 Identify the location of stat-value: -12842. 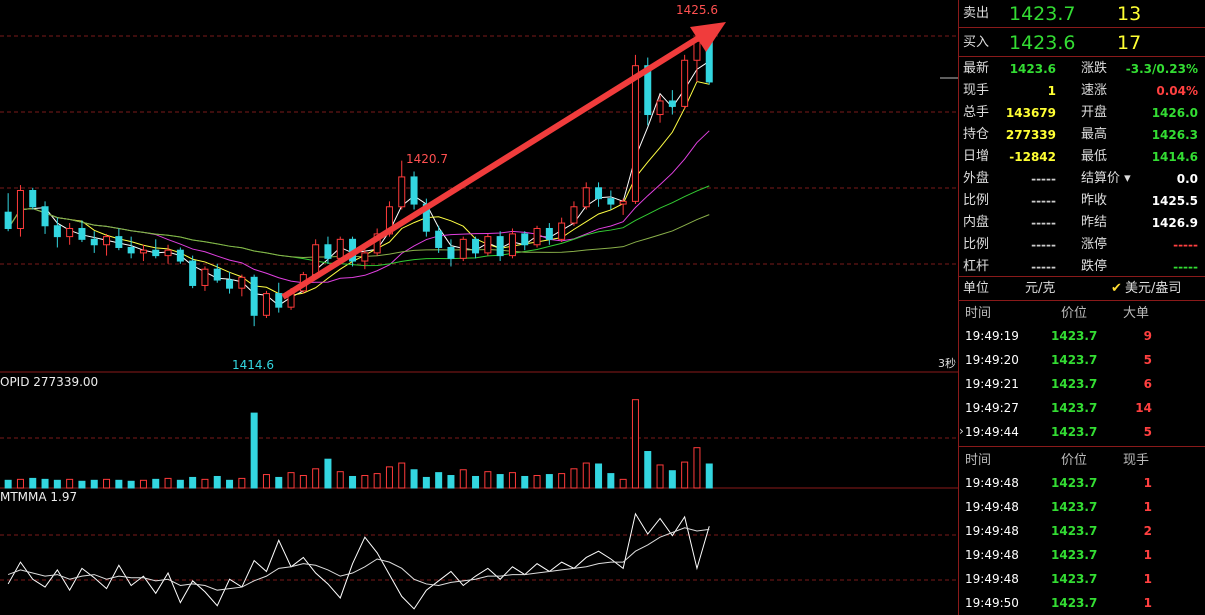
(1032, 157).